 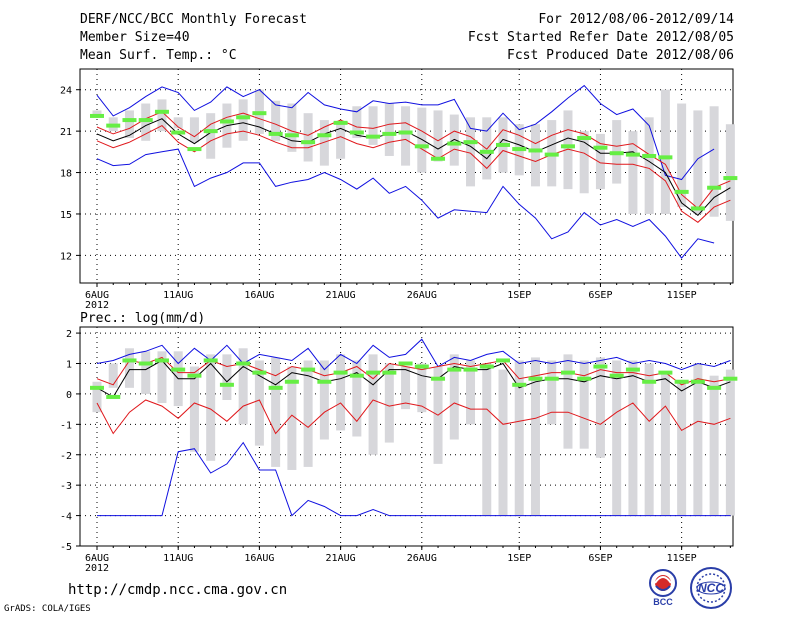 What do you see at coordinates (341, 558) in the screenshot?
I see `x-tick-label: 21AUG` at bounding box center [341, 558].